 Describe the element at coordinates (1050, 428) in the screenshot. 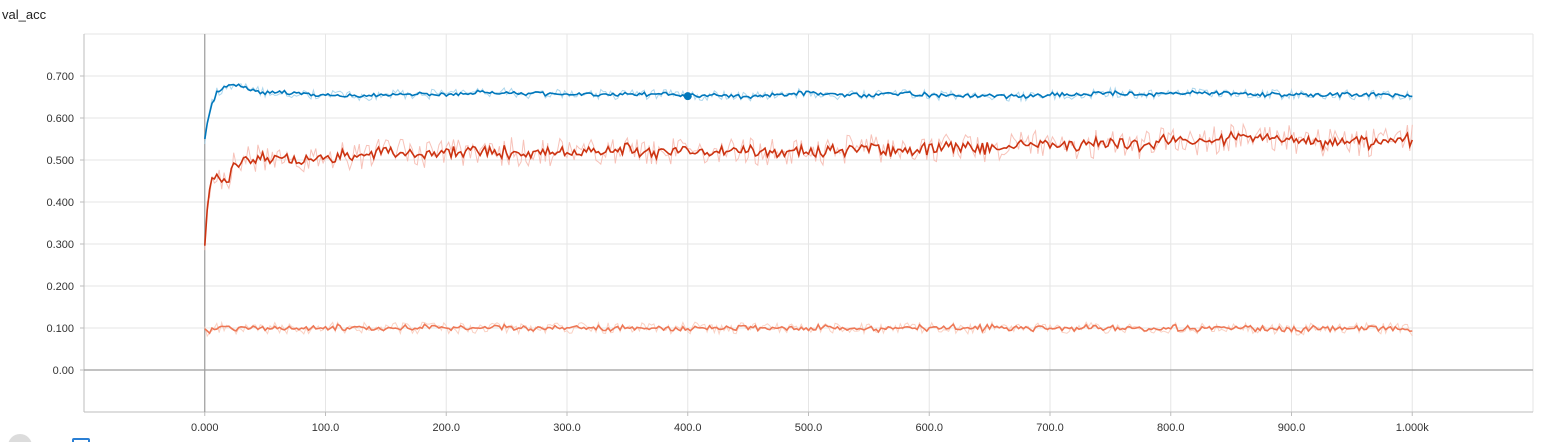

I see `x-tick-label: 700.0` at that location.